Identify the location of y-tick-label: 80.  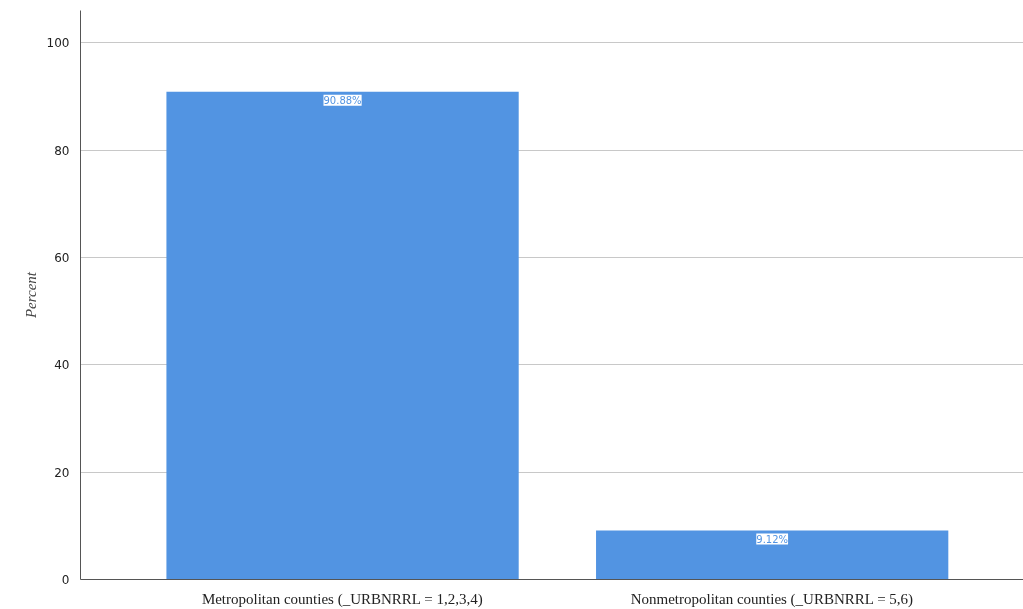
(62, 150).